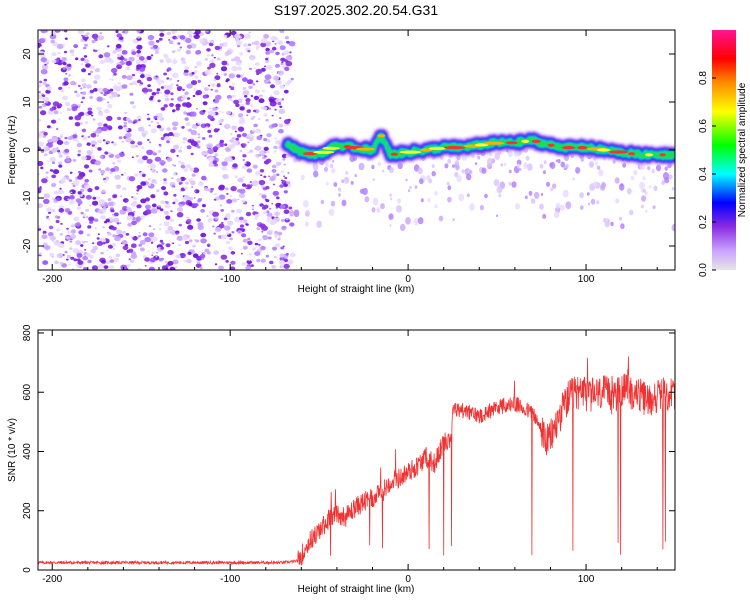 This screenshot has height=600, width=750. I want to click on snr-y-label: SNR (10 * v/v), so click(12, 450).